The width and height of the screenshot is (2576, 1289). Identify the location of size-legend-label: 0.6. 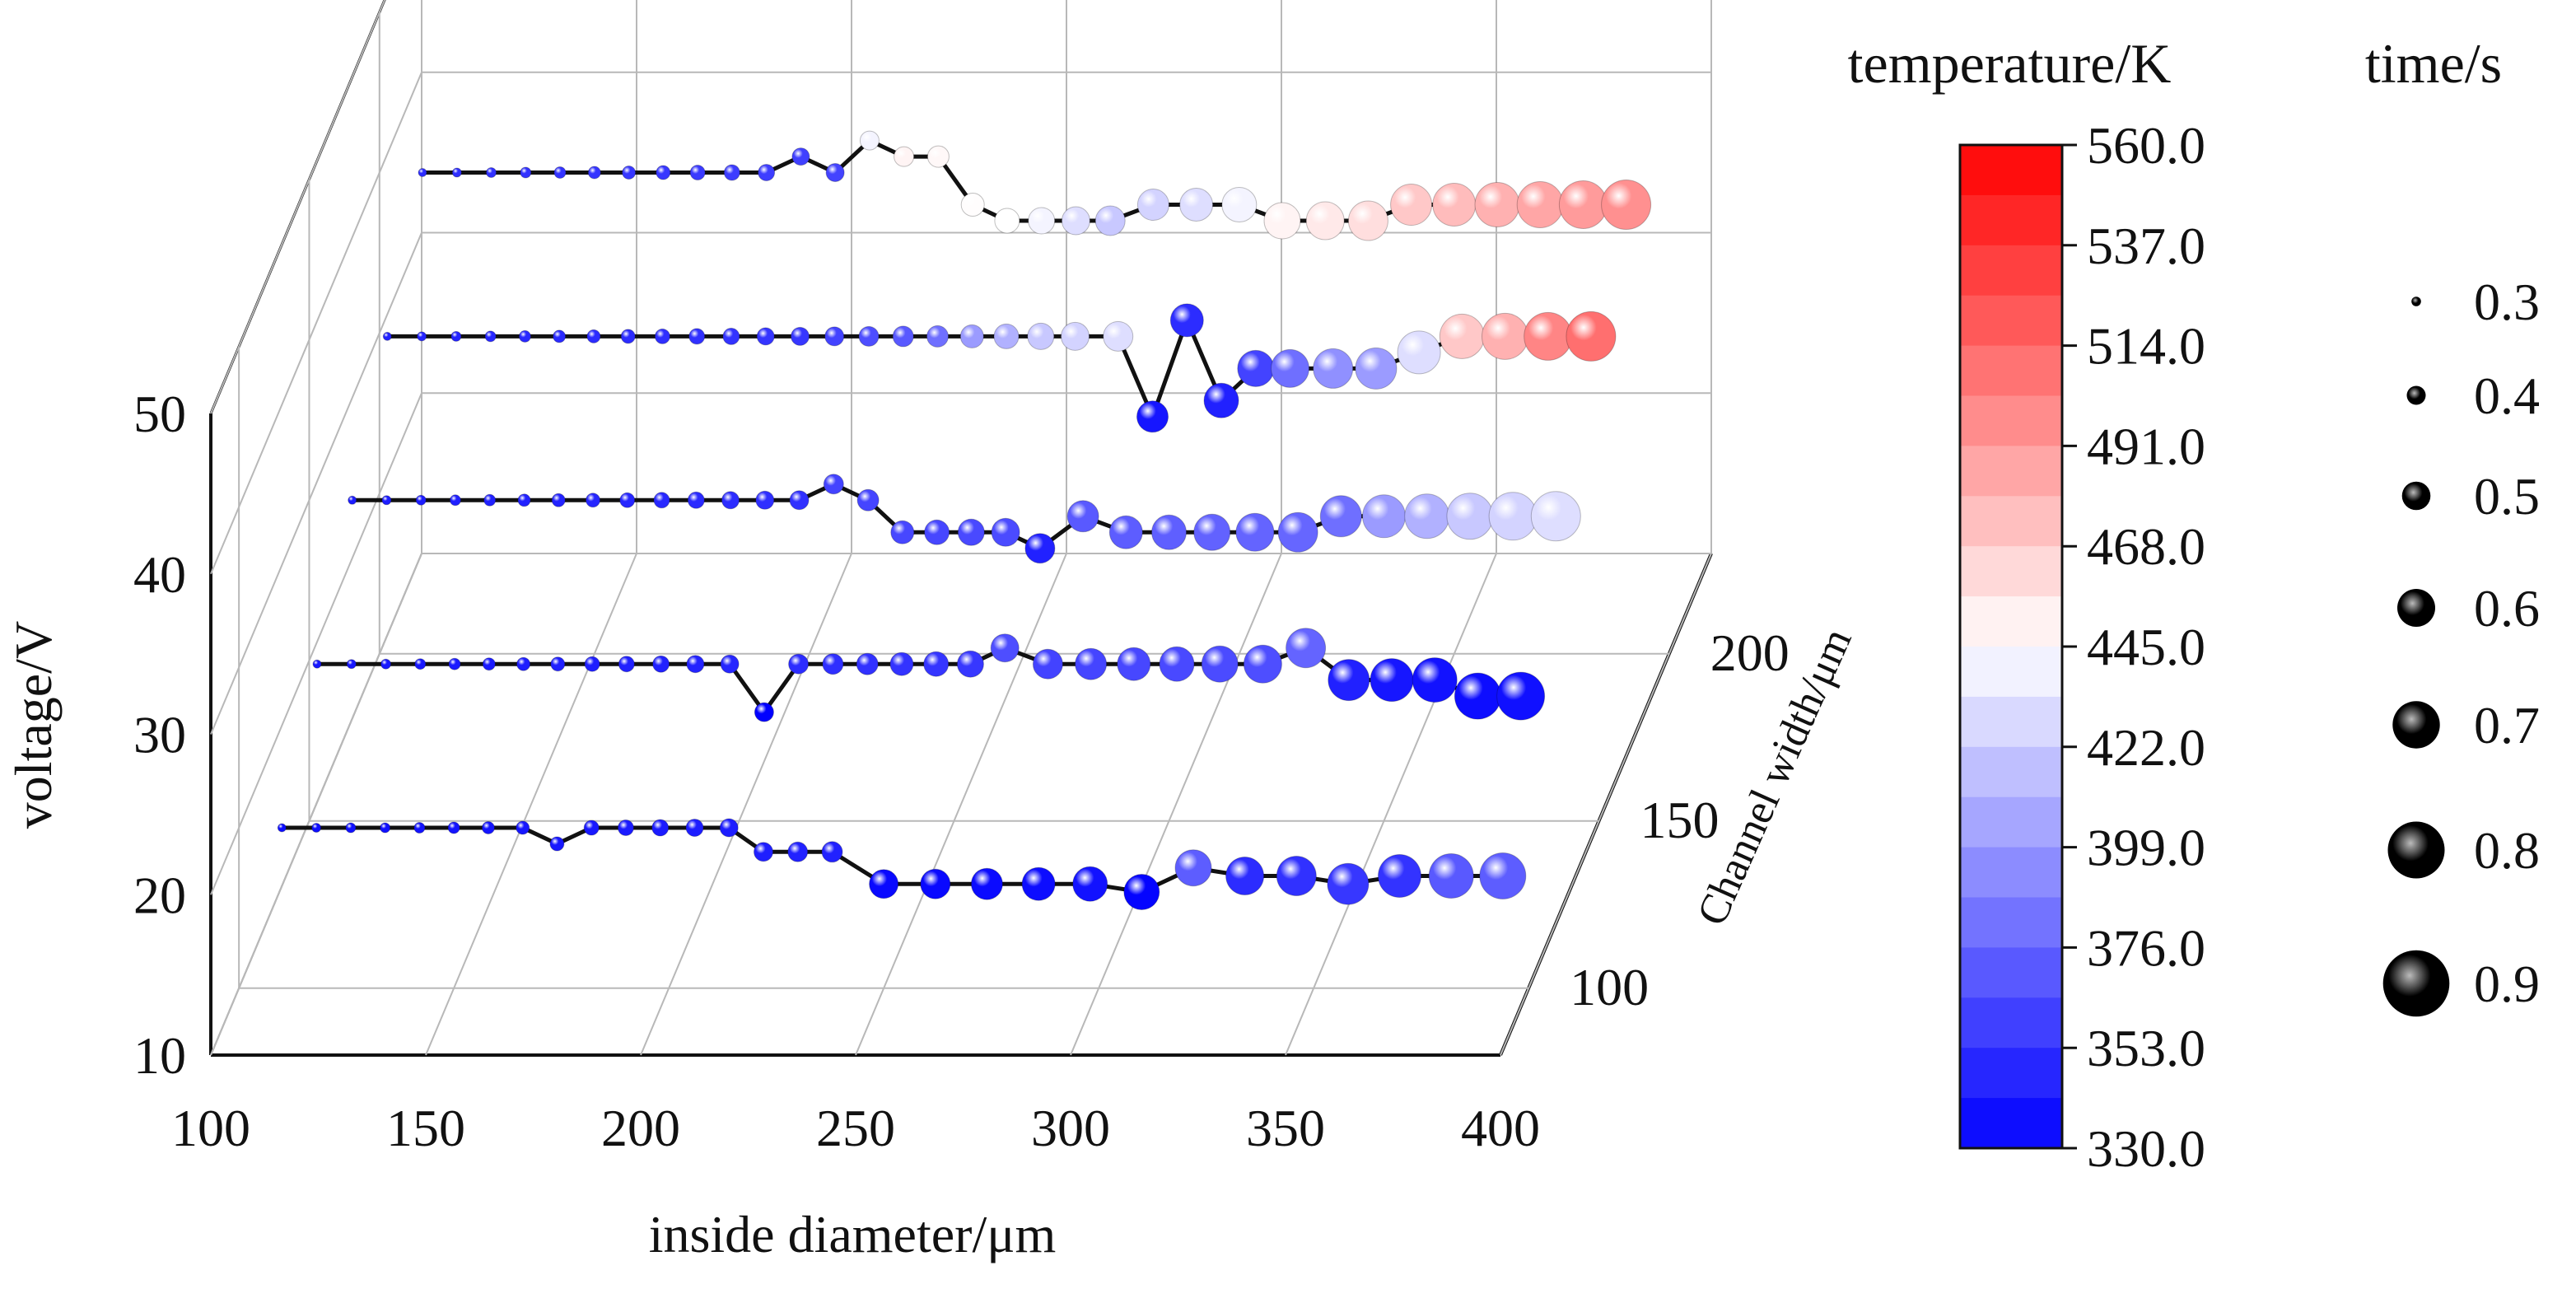
(2507, 608).